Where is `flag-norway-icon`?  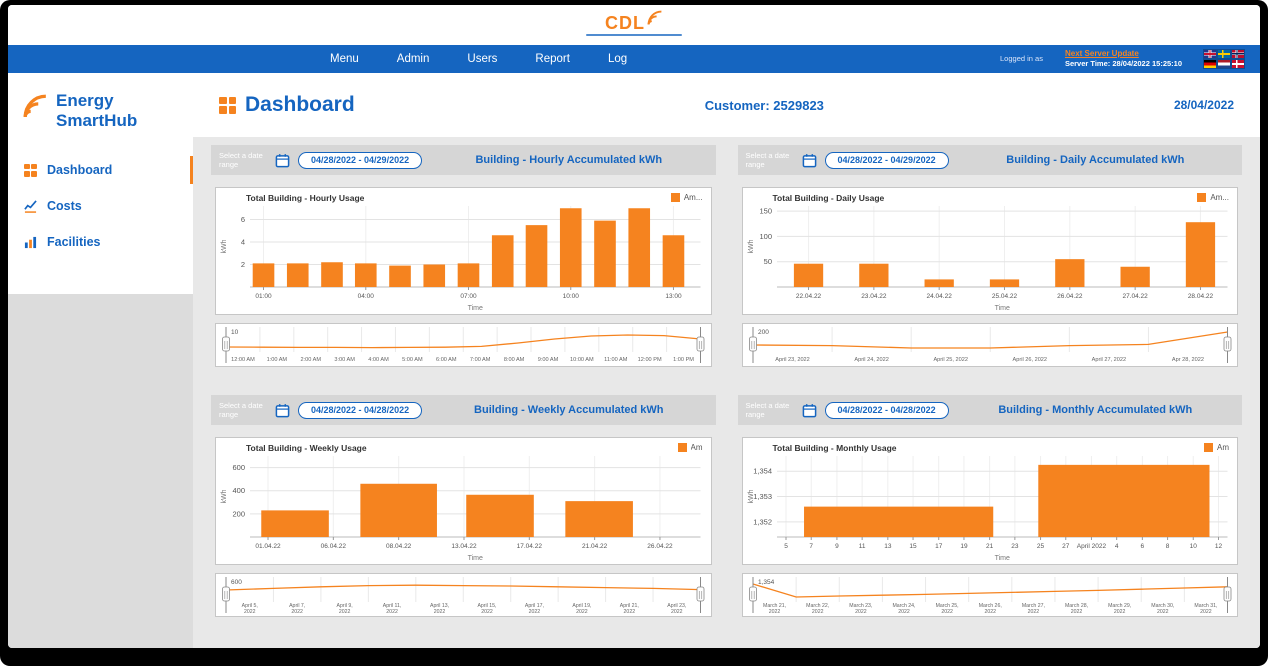
flag-norway-icon is located at coordinates (1238, 53).